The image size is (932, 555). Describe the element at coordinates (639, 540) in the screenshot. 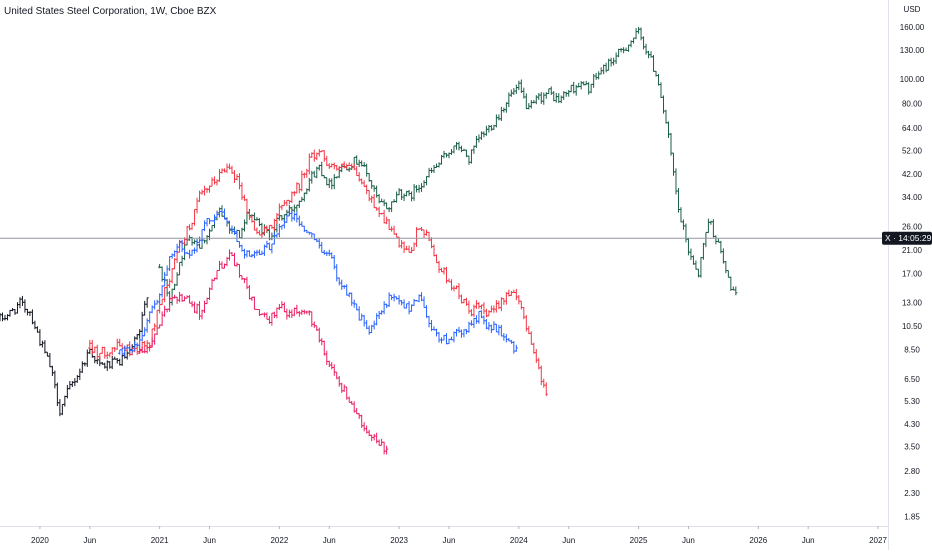

I see `time-tick-label: 2025` at that location.